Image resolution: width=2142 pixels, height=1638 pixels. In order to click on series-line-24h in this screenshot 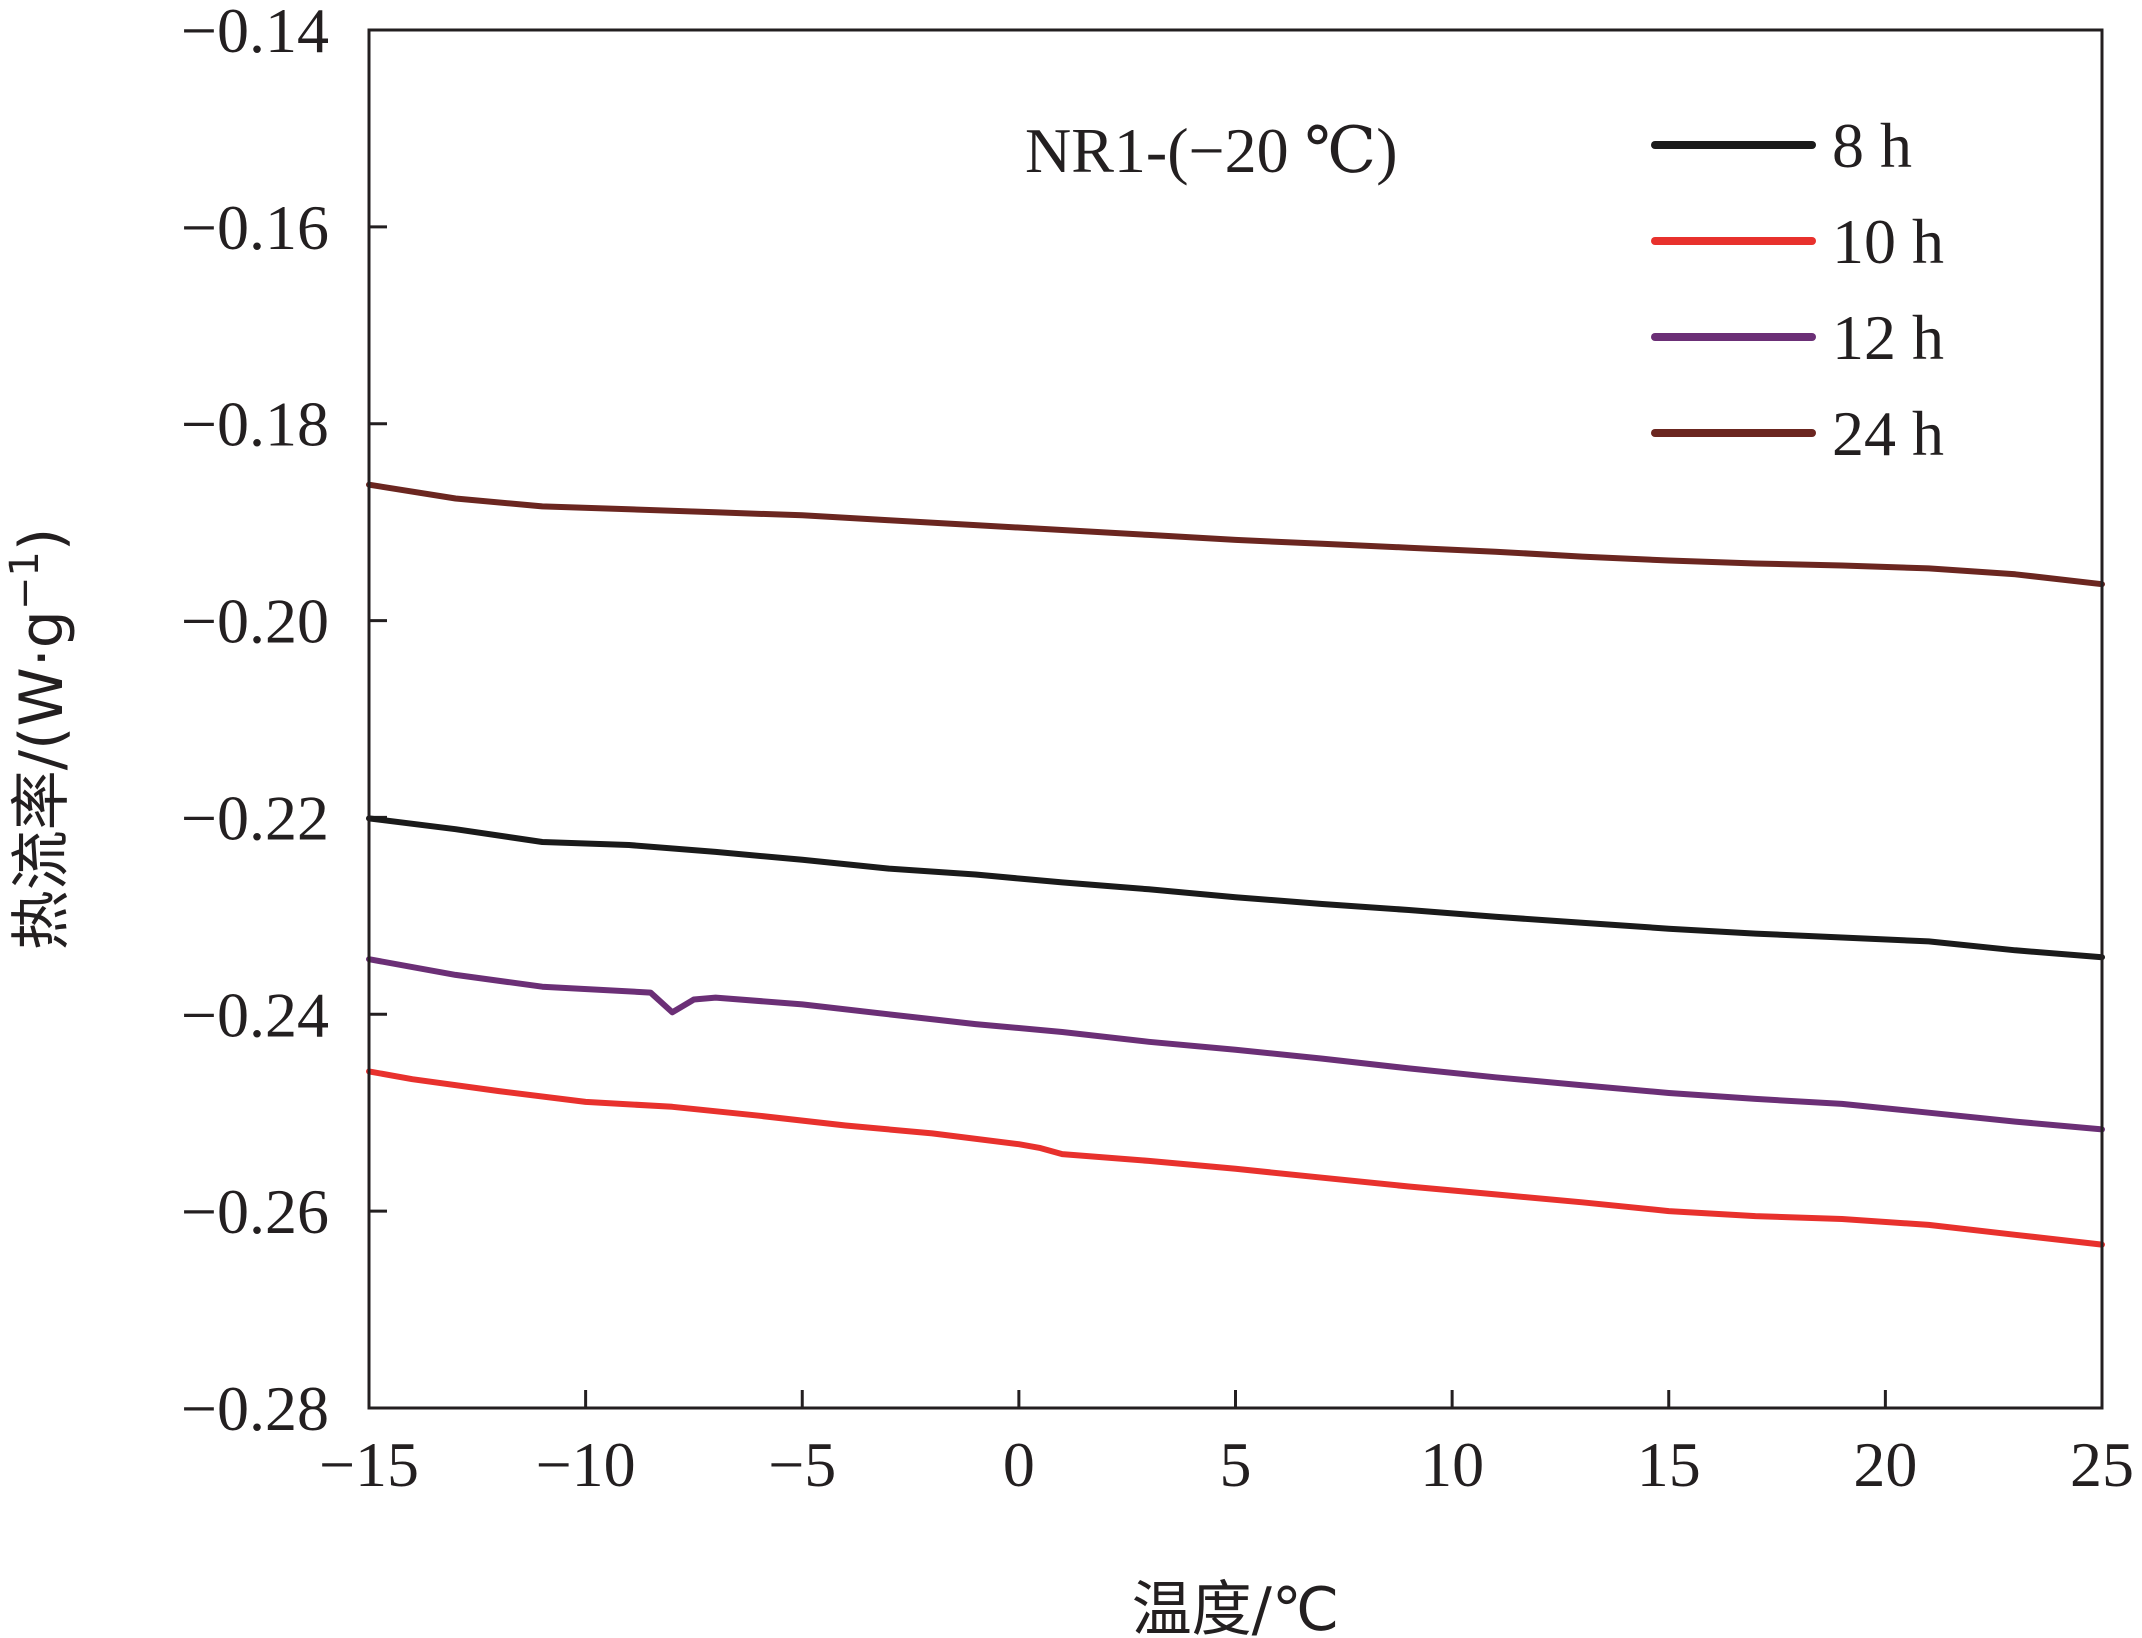, I will do `click(1235, 534)`.